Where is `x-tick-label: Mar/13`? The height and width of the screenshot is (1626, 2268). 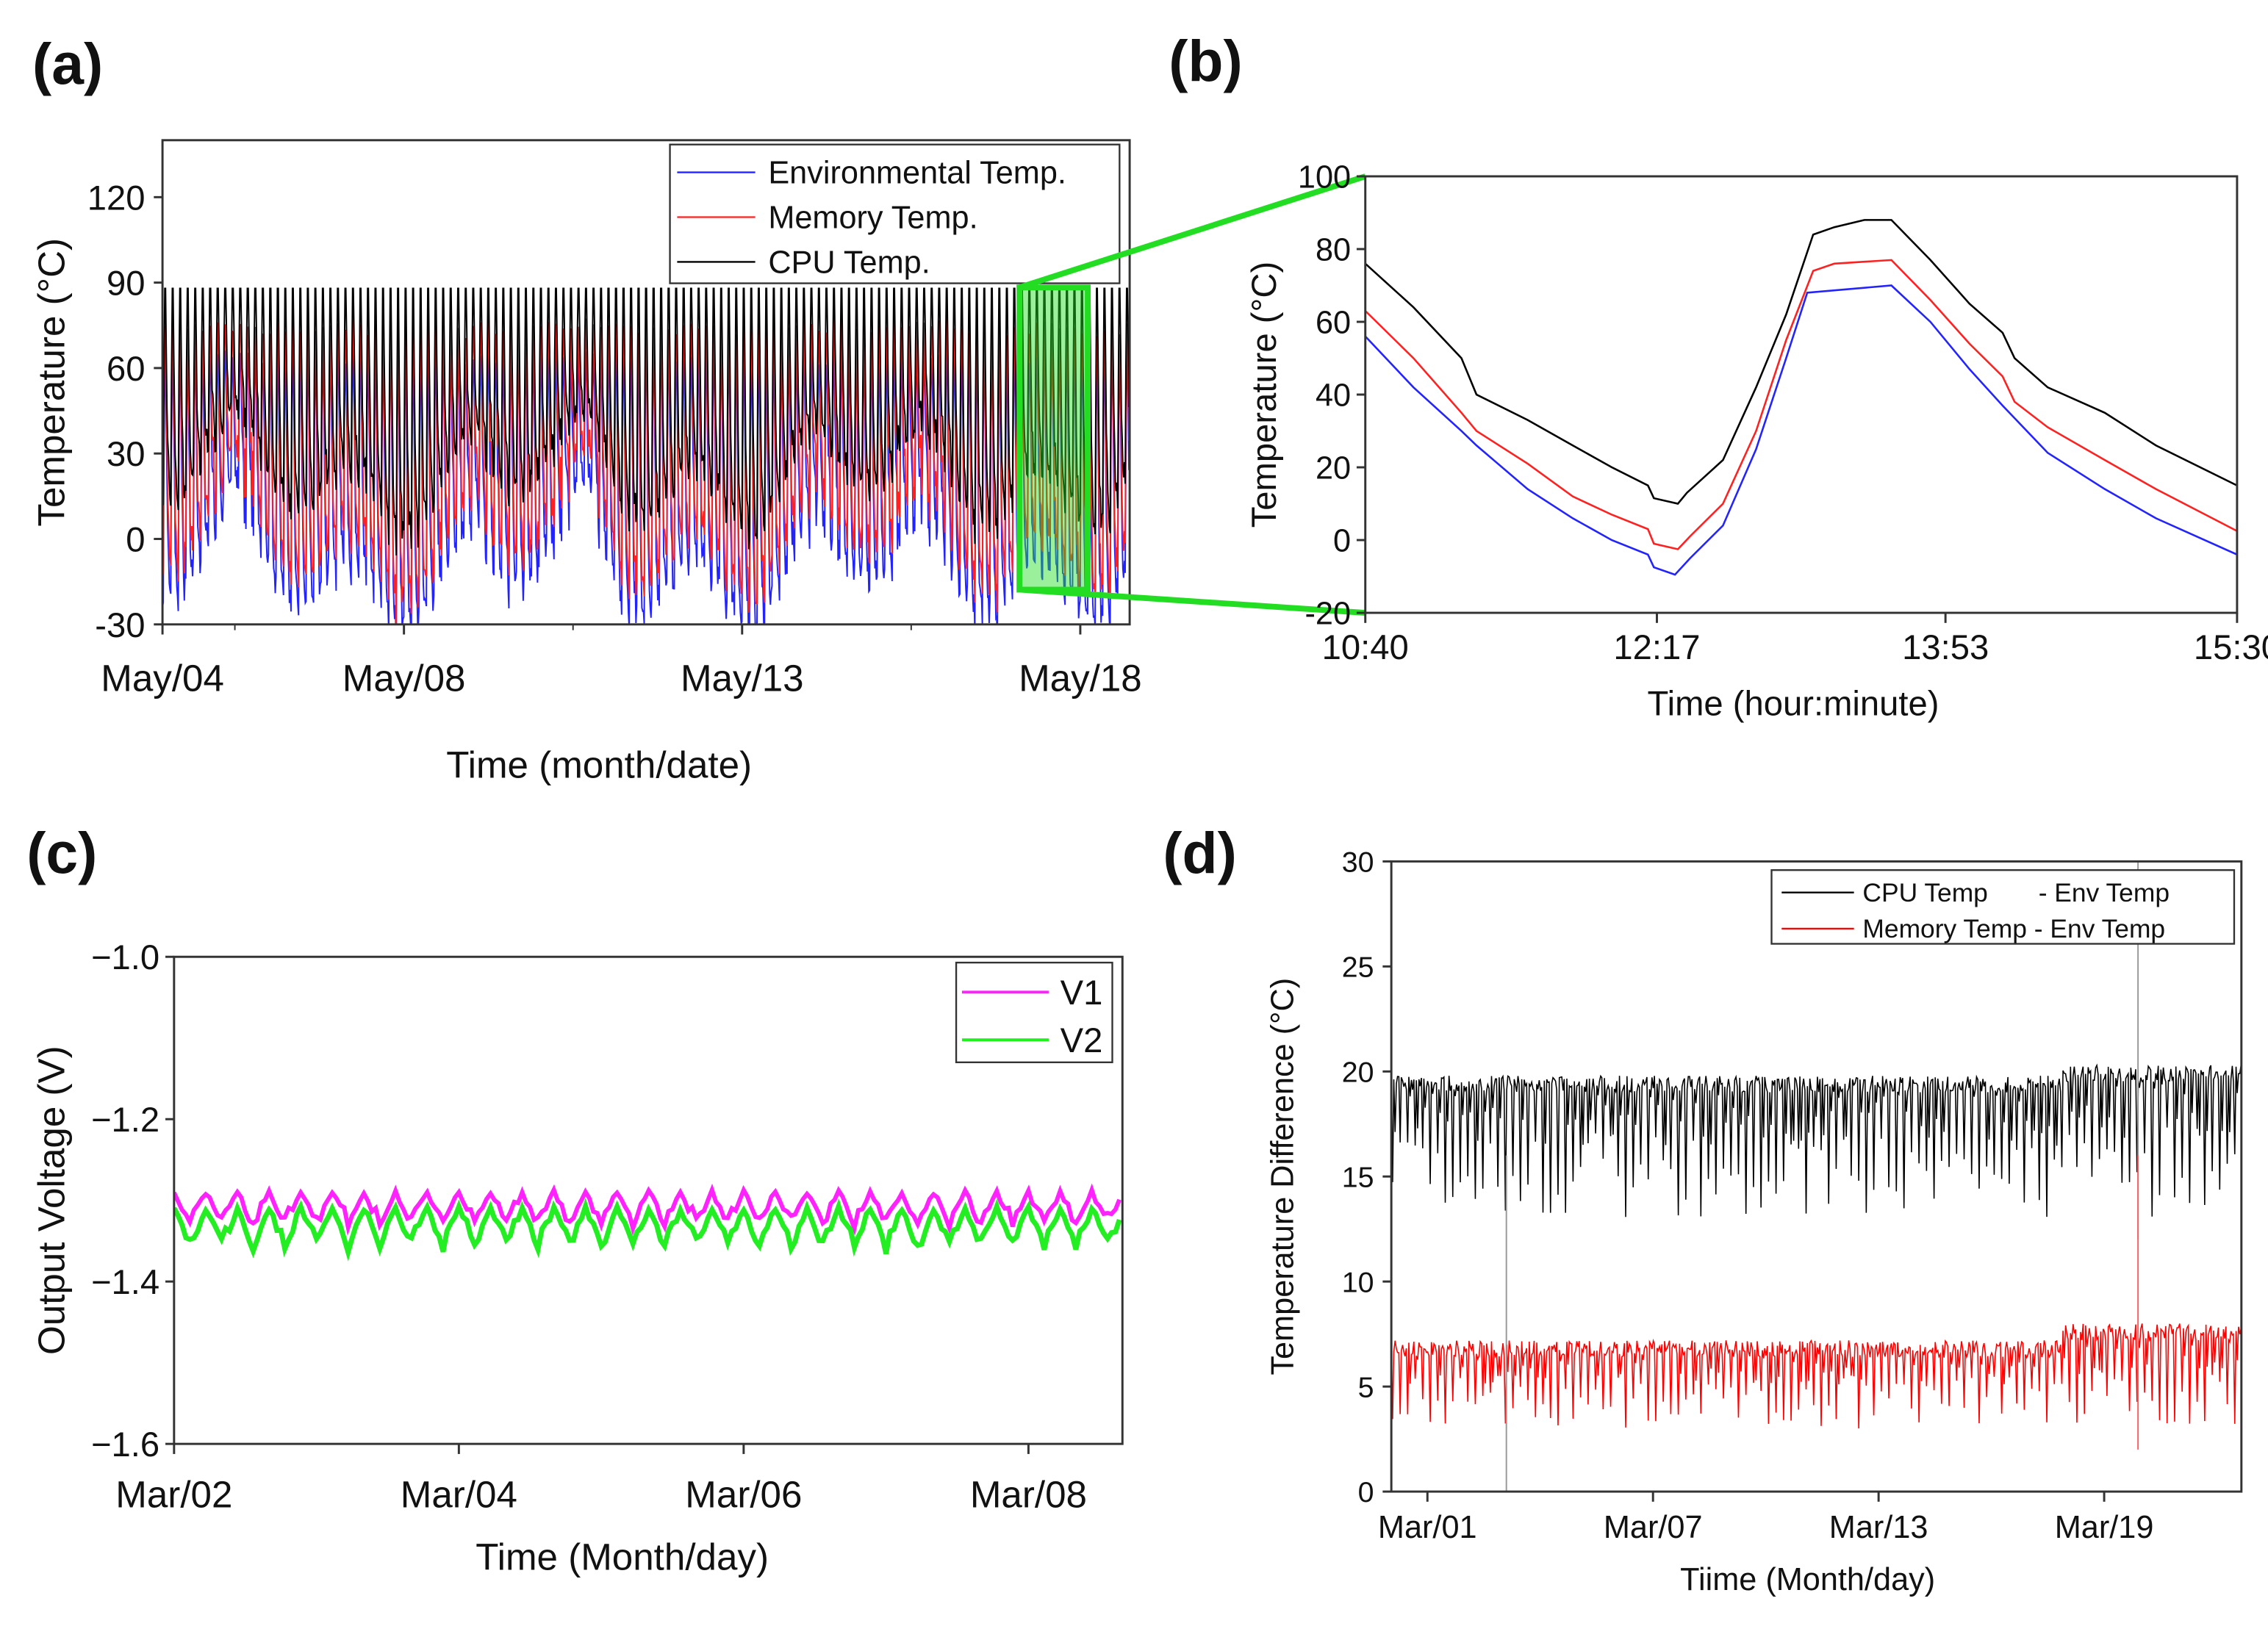 x-tick-label: Mar/13 is located at coordinates (1878, 1528).